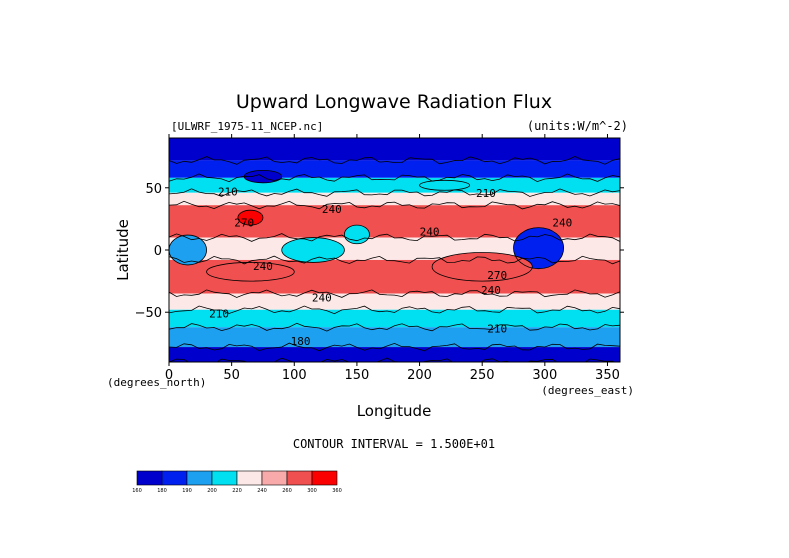  I want to click on colorbar-tick-label: 360, so click(337, 491).